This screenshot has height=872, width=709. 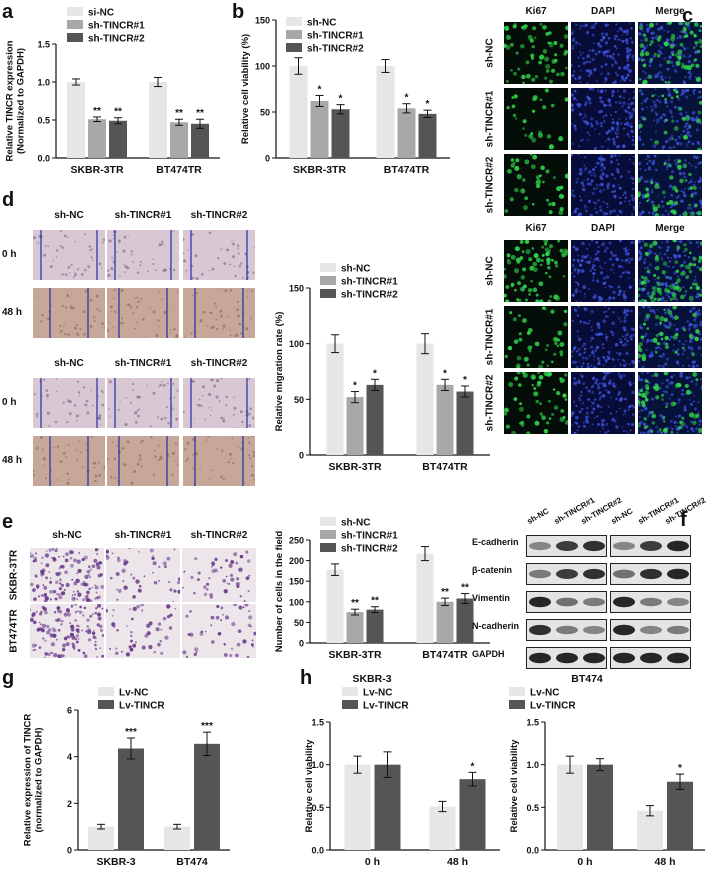 What do you see at coordinates (670, 271) in the screenshot?
I see `micrograph` at bounding box center [670, 271].